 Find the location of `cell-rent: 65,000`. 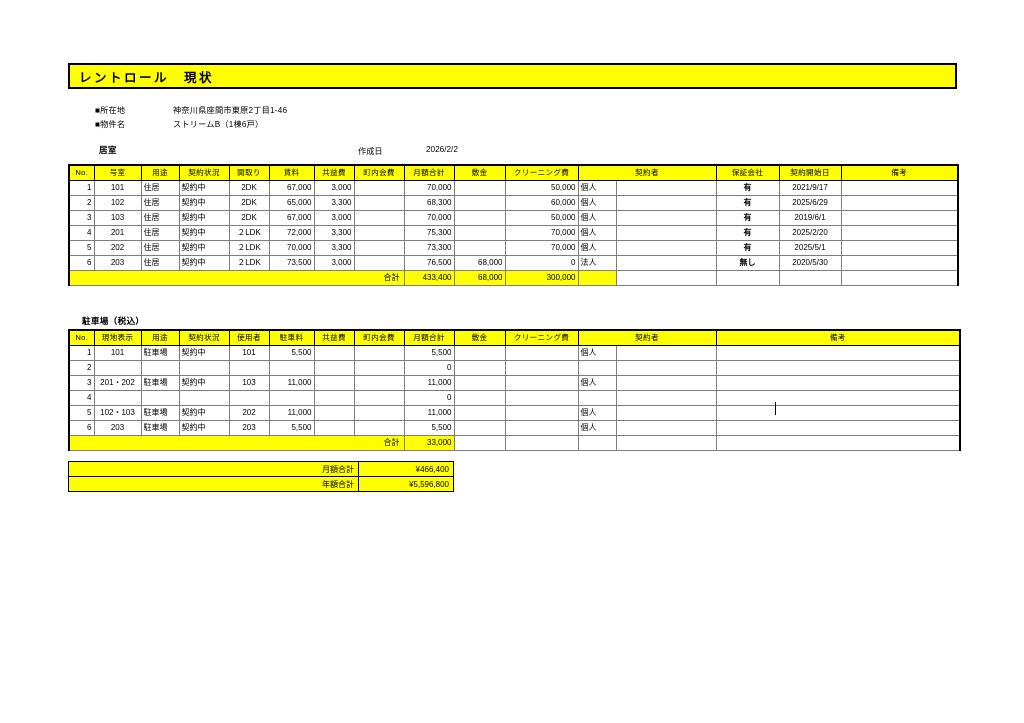

cell-rent: 65,000 is located at coordinates (291, 202).